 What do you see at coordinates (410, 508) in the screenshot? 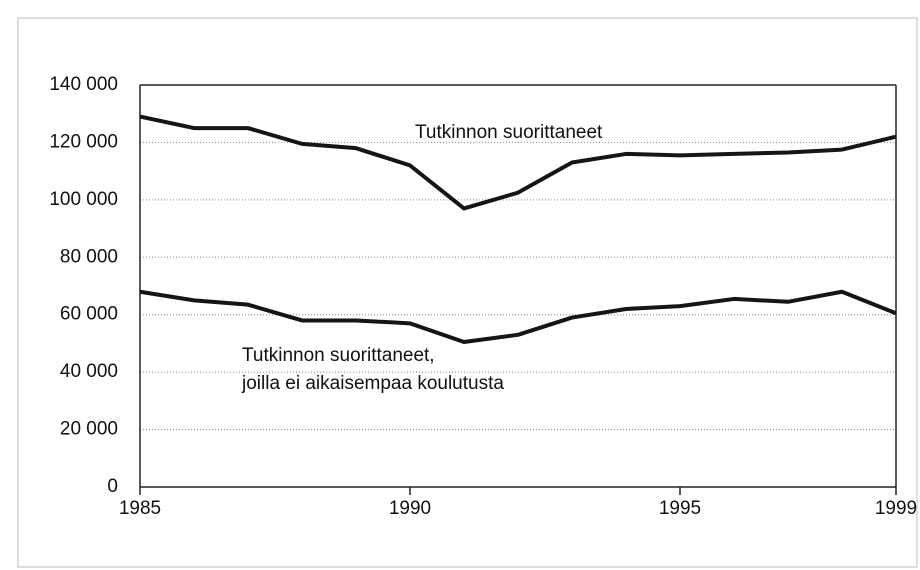
I see `x-tick-label: 1990` at bounding box center [410, 508].